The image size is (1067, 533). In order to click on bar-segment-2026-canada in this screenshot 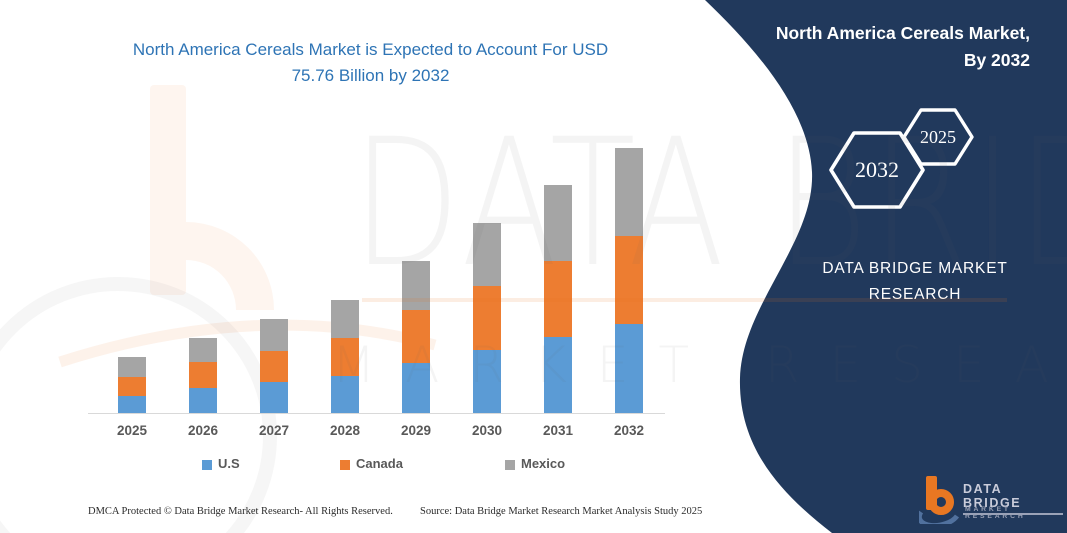, I will do `click(203, 375)`.